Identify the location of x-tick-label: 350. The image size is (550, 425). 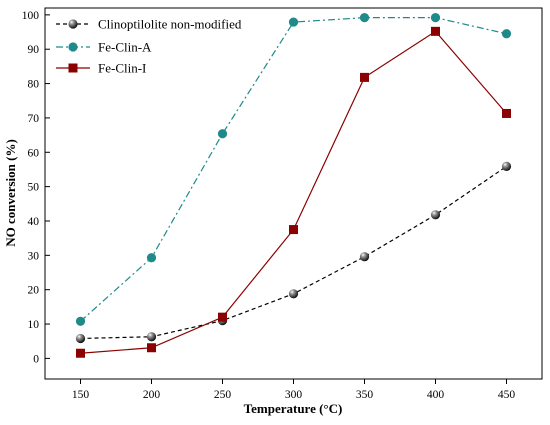
(365, 395).